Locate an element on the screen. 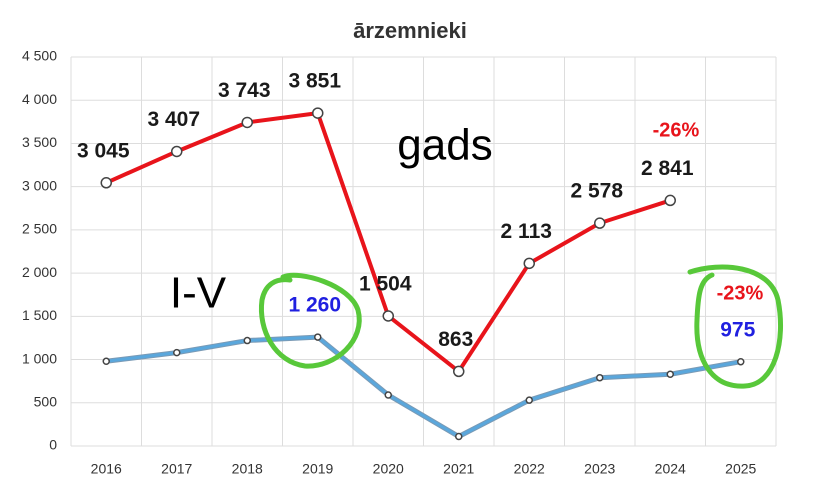  y-tick-label: 500 is located at coordinates (46, 401).